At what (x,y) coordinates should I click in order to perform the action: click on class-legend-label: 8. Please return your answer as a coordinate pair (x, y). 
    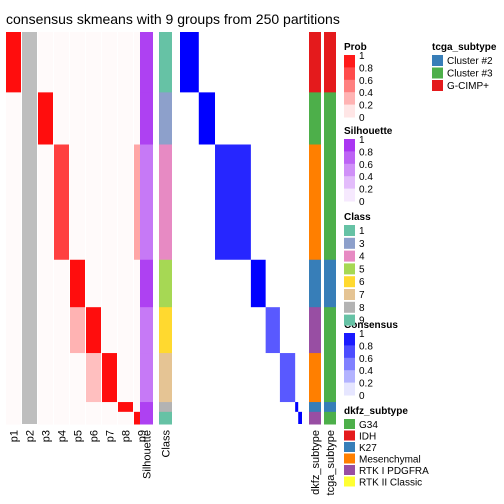
    Looking at the image, I should click on (362, 308).